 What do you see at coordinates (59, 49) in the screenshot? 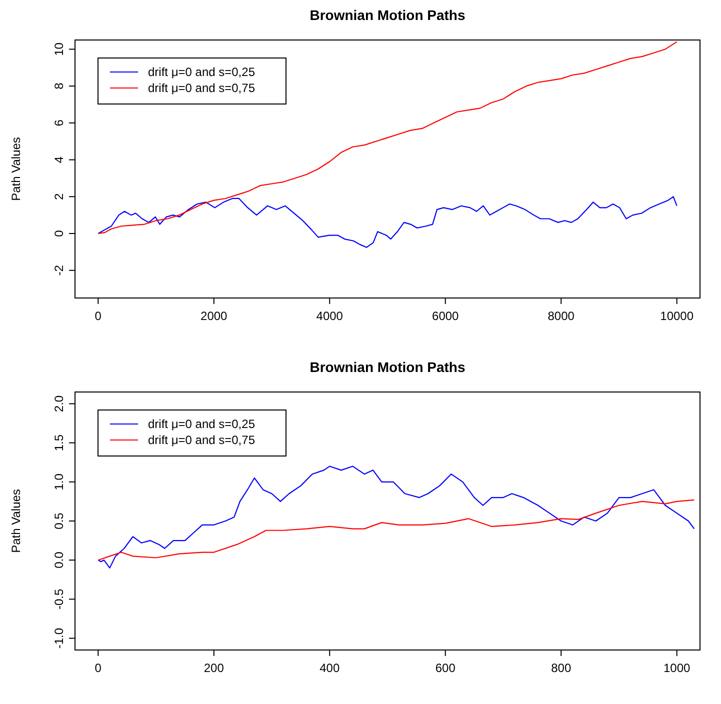
I see `y-tick-label: 10` at bounding box center [59, 49].